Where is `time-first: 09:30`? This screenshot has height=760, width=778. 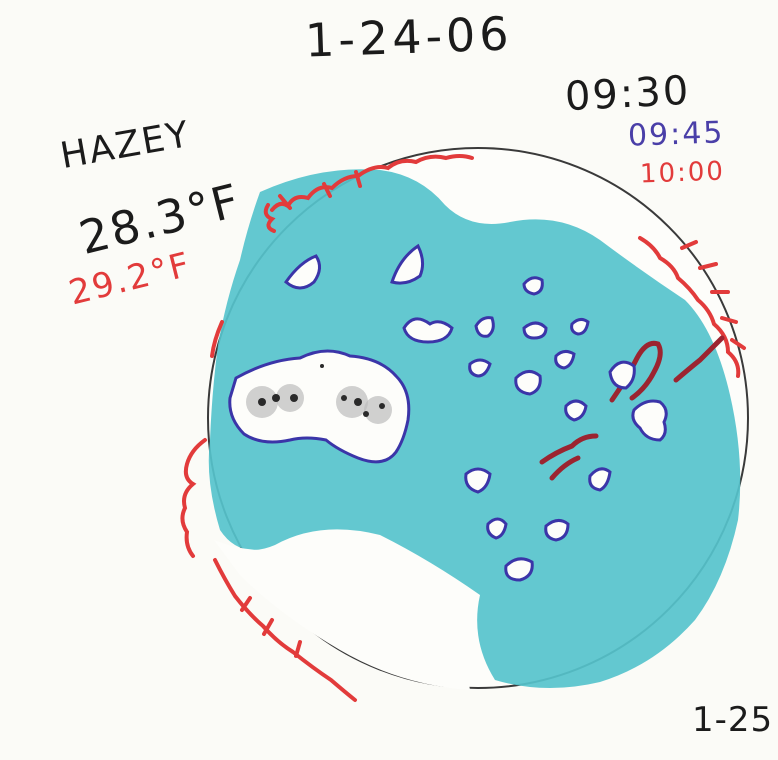 time-first: 09:30 is located at coordinates (627, 94).